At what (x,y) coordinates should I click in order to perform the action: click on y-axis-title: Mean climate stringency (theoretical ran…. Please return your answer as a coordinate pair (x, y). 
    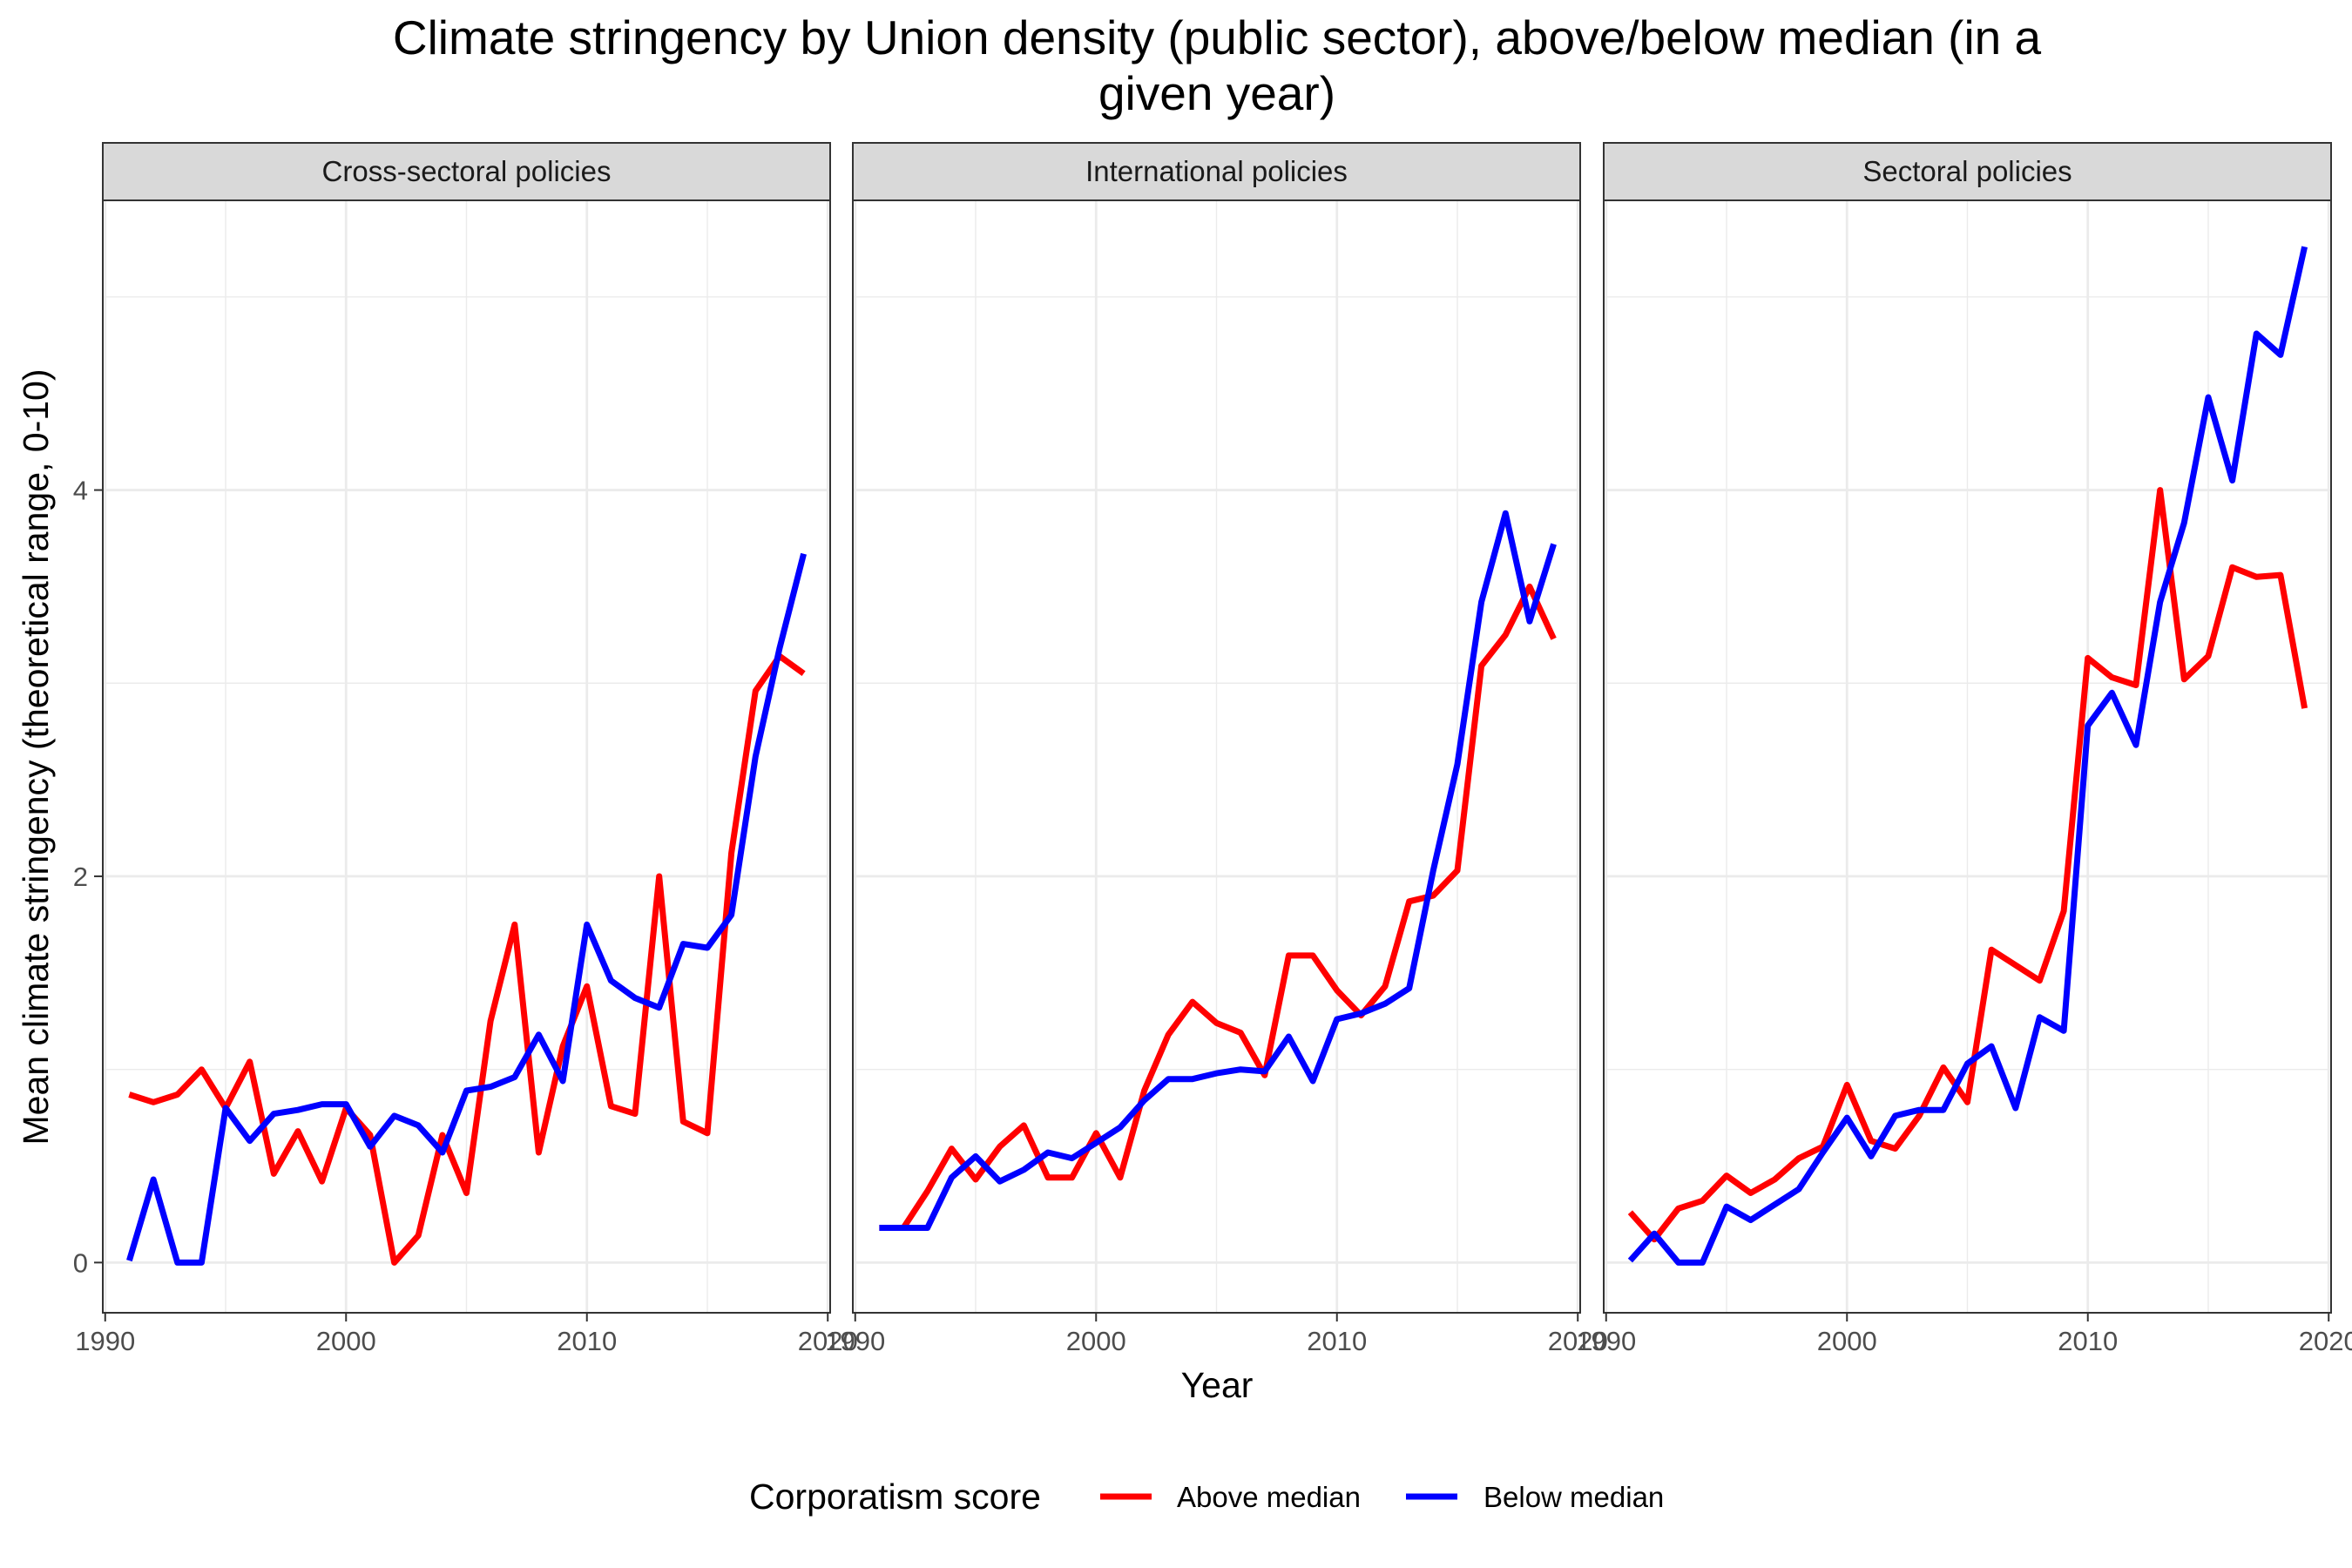
    Looking at the image, I should click on (36, 756).